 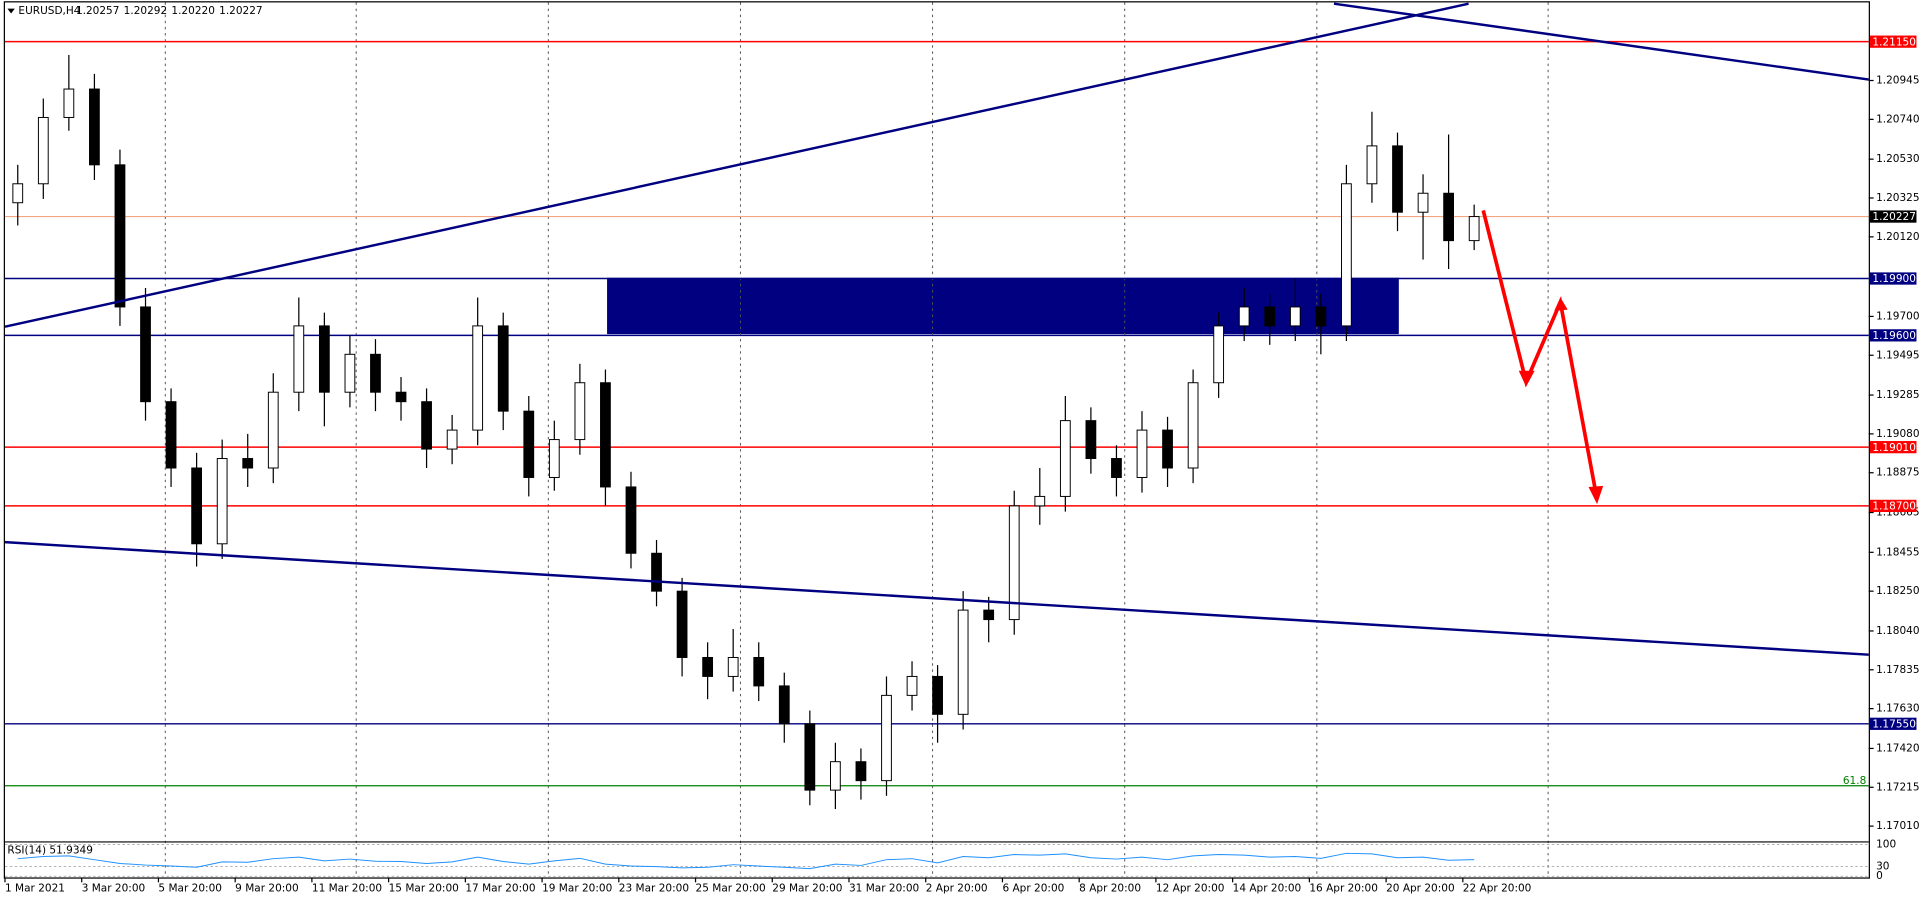 What do you see at coordinates (1003, 306) in the screenshot?
I see `zone-rectangle` at bounding box center [1003, 306].